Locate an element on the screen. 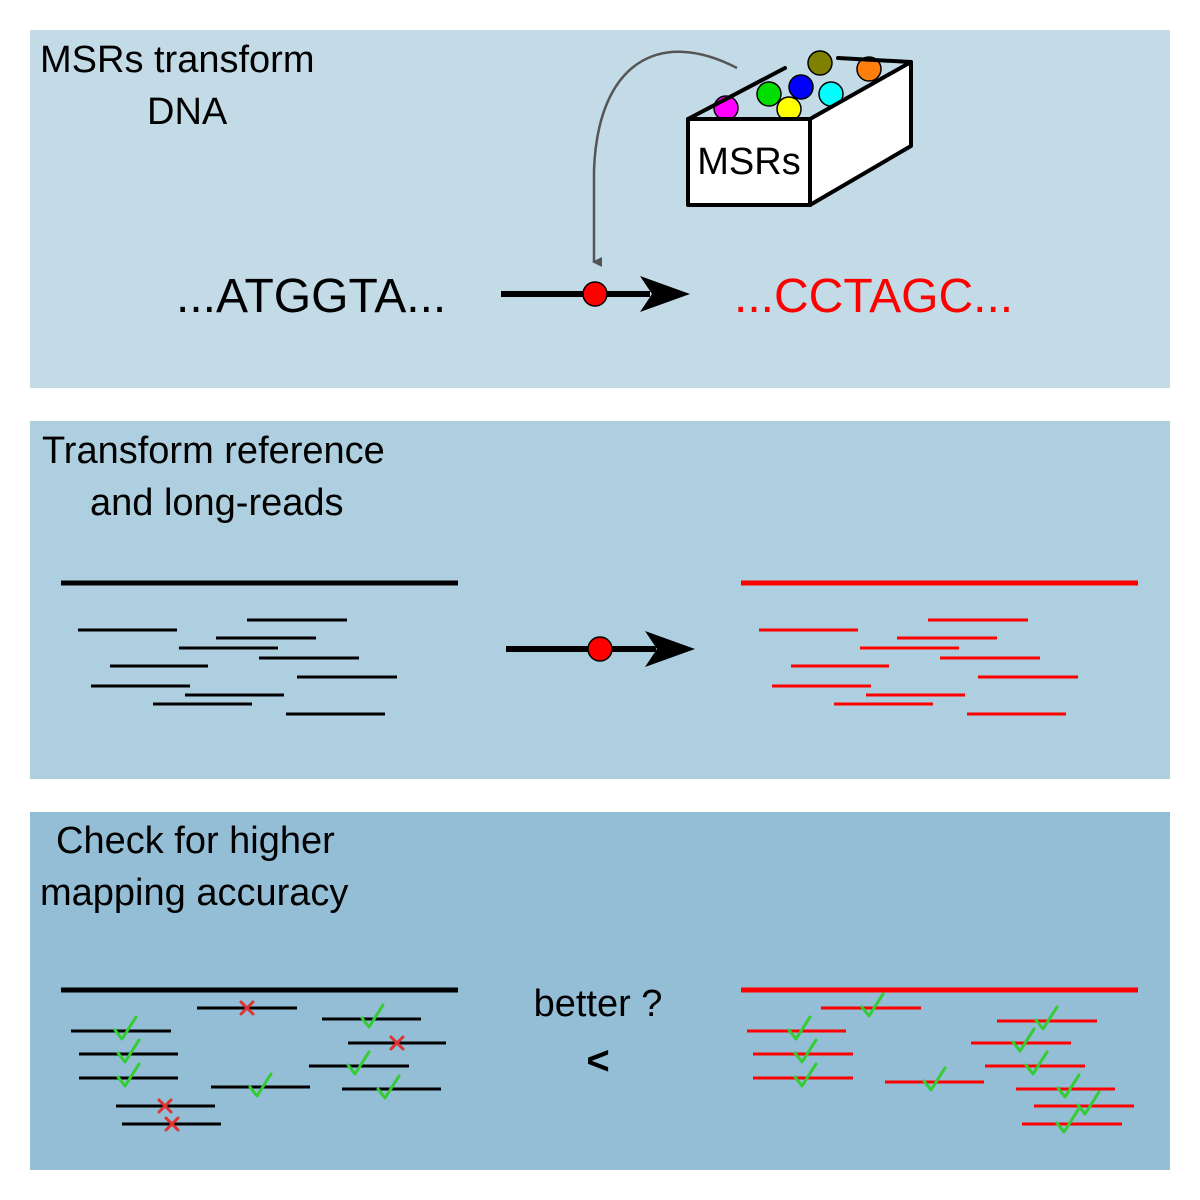 This screenshot has width=1200, height=1200. msrs-box-icon is located at coordinates (799, 128).